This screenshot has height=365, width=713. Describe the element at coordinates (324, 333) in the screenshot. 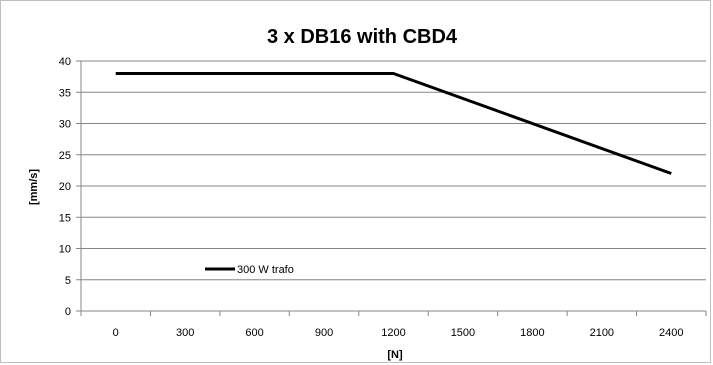

I see `x-tick-label: 900` at that location.